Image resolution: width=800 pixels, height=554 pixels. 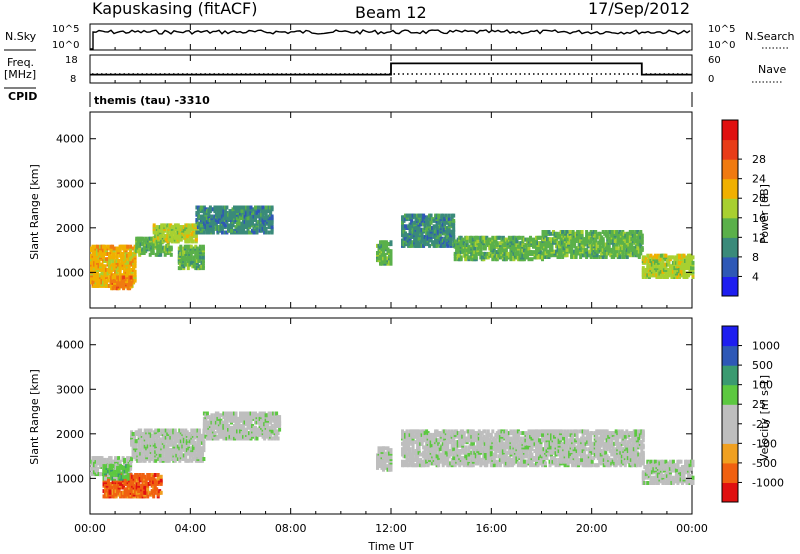 What do you see at coordinates (20, 62) in the screenshot?
I see `freq-label-1: Freq.` at bounding box center [20, 62].